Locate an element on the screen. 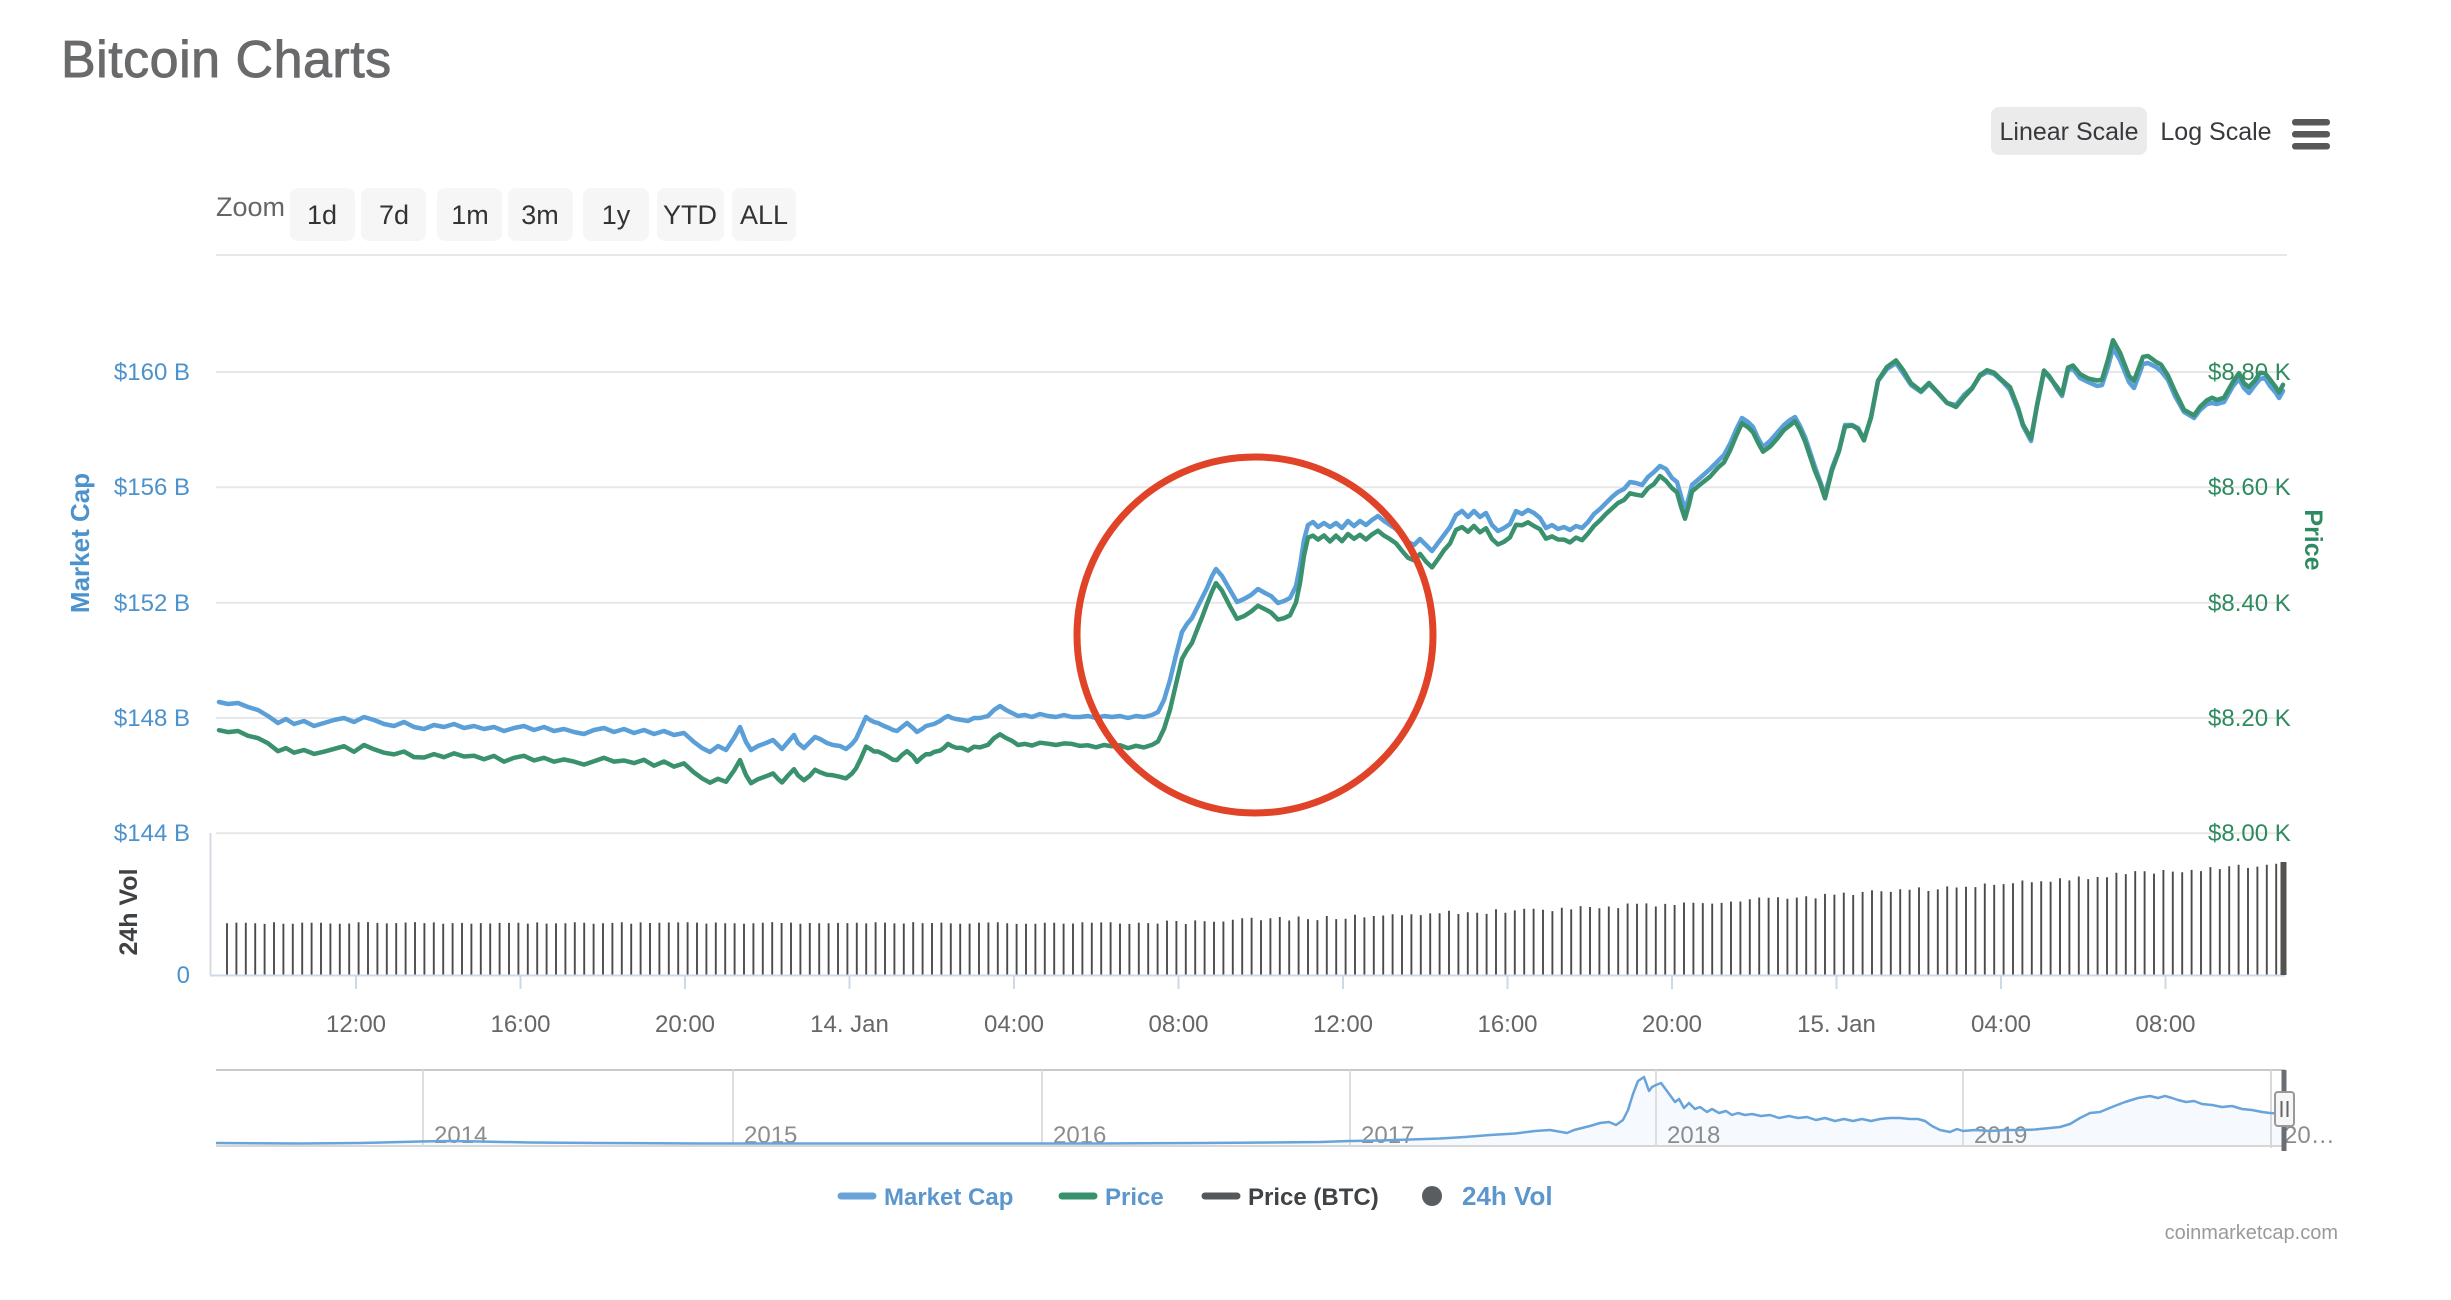  svg-text: 1y is located at coordinates (616, 215).